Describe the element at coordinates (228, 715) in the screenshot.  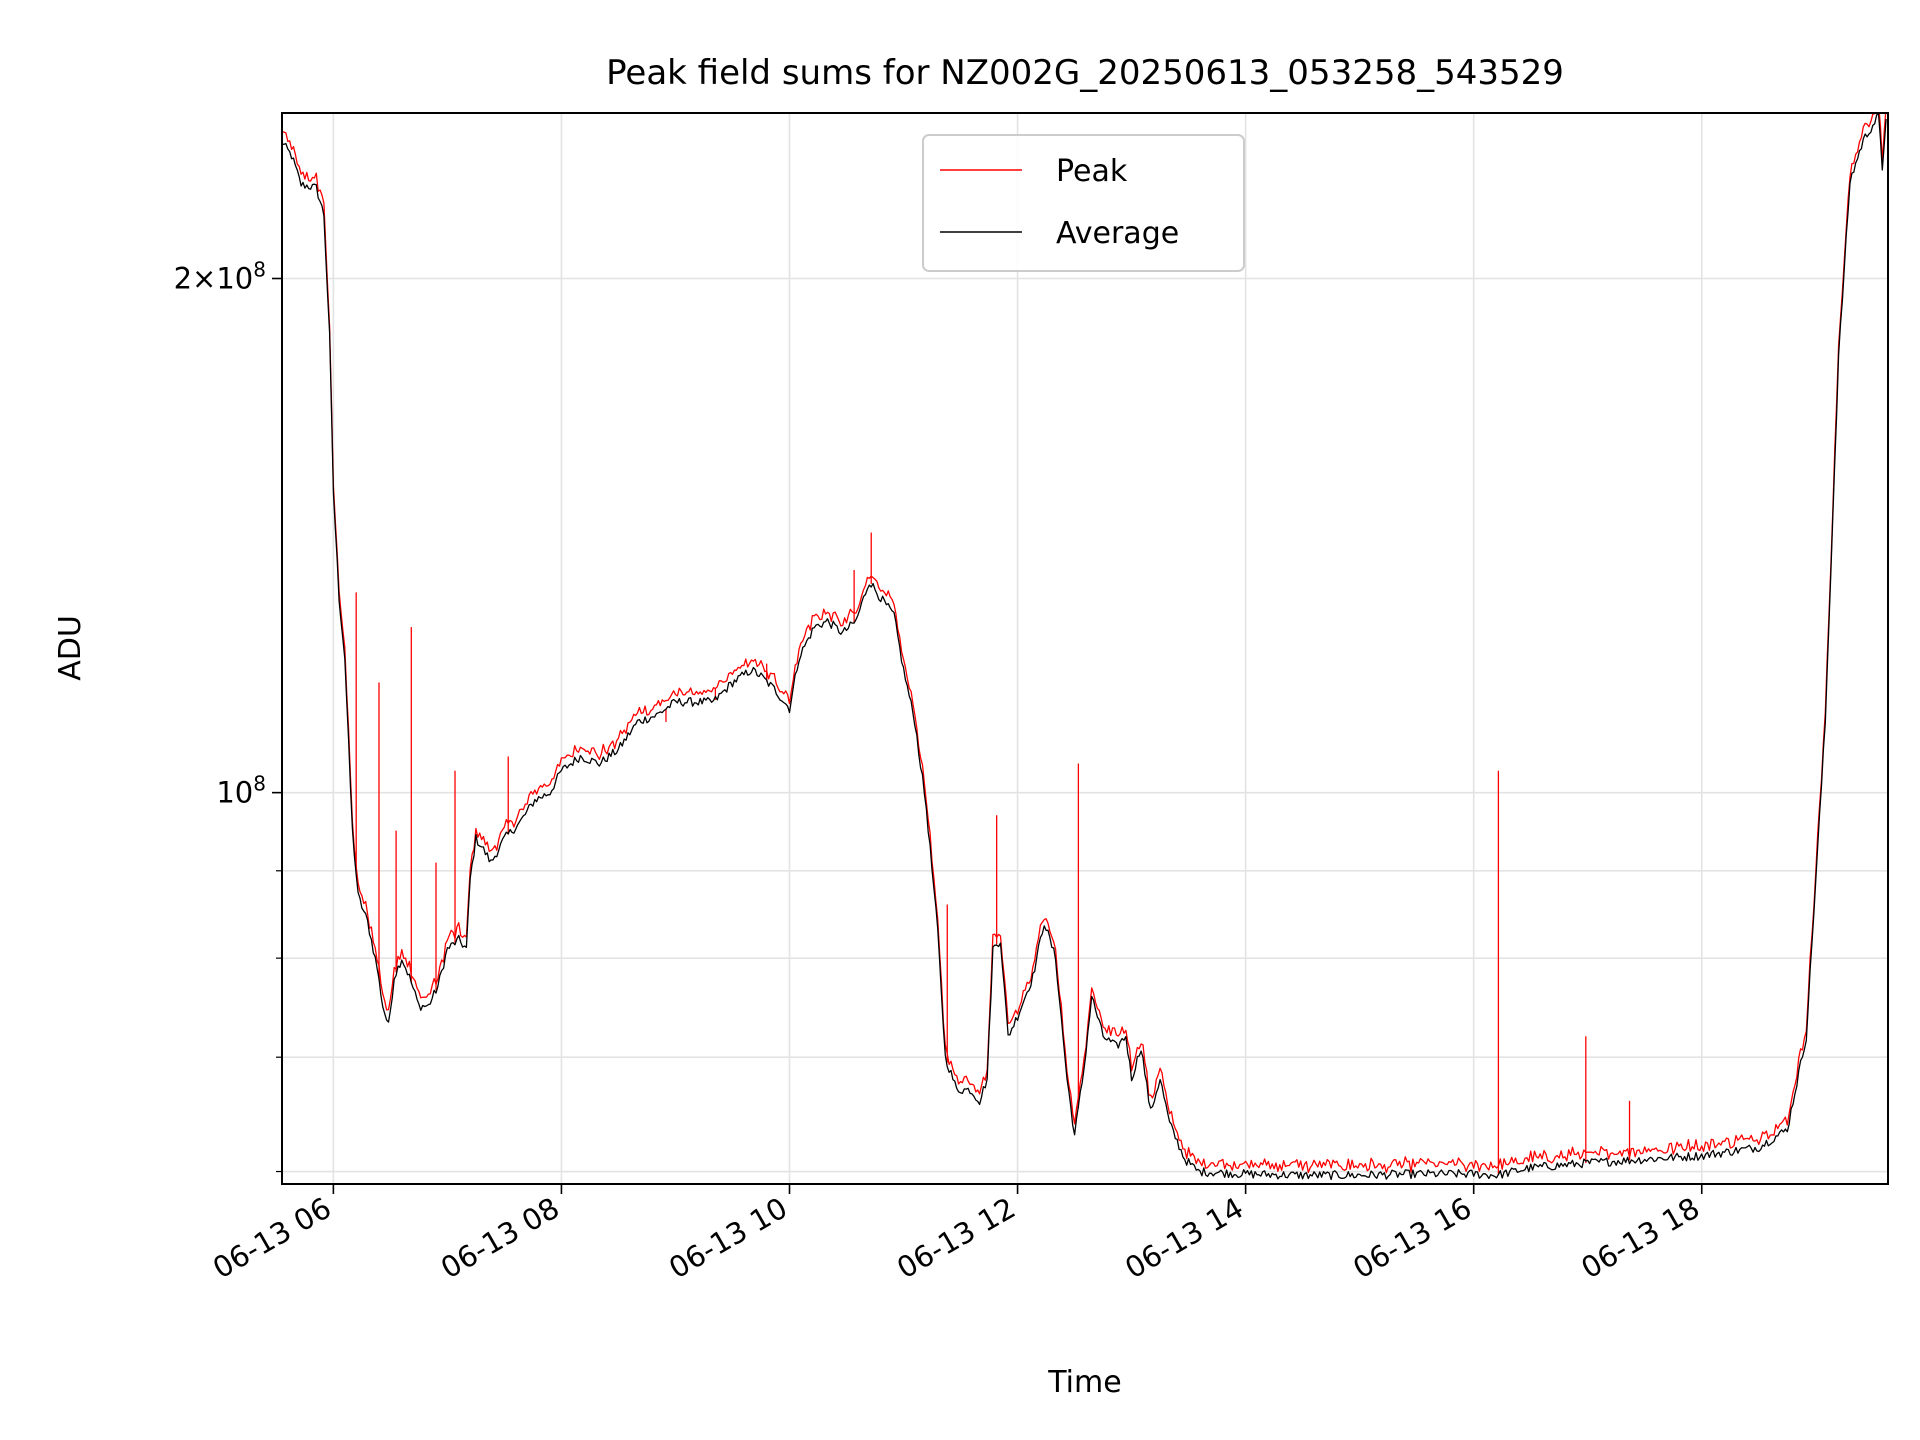
I see `y-axis-ticks: 108 2×108` at that location.